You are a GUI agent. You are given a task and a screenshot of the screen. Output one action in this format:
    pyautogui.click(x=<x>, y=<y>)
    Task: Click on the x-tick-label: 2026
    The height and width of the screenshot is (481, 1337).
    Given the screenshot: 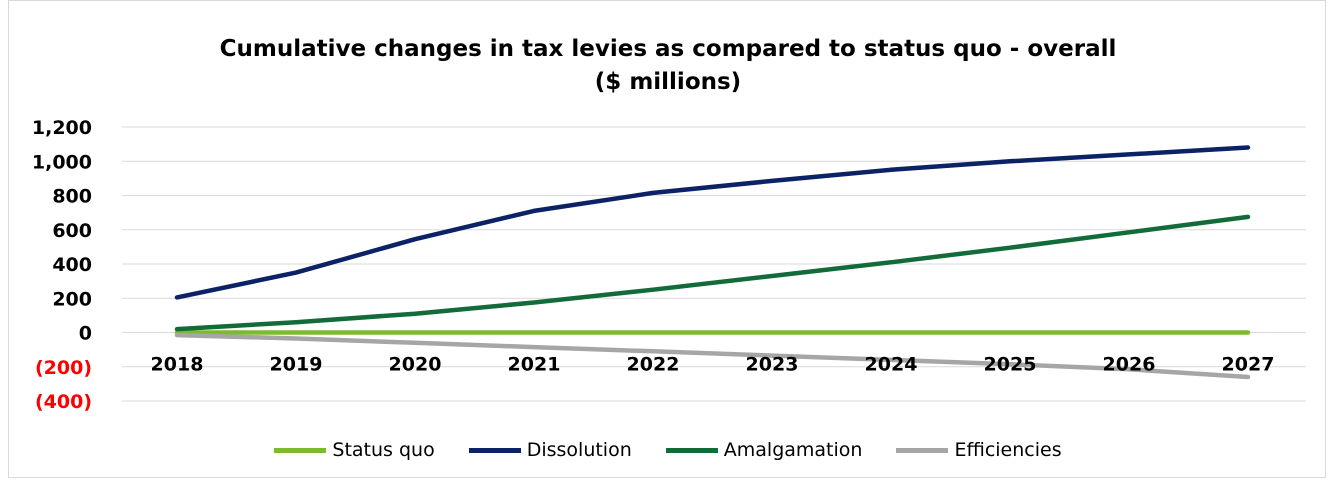 What is the action you would take?
    pyautogui.click(x=1129, y=365)
    